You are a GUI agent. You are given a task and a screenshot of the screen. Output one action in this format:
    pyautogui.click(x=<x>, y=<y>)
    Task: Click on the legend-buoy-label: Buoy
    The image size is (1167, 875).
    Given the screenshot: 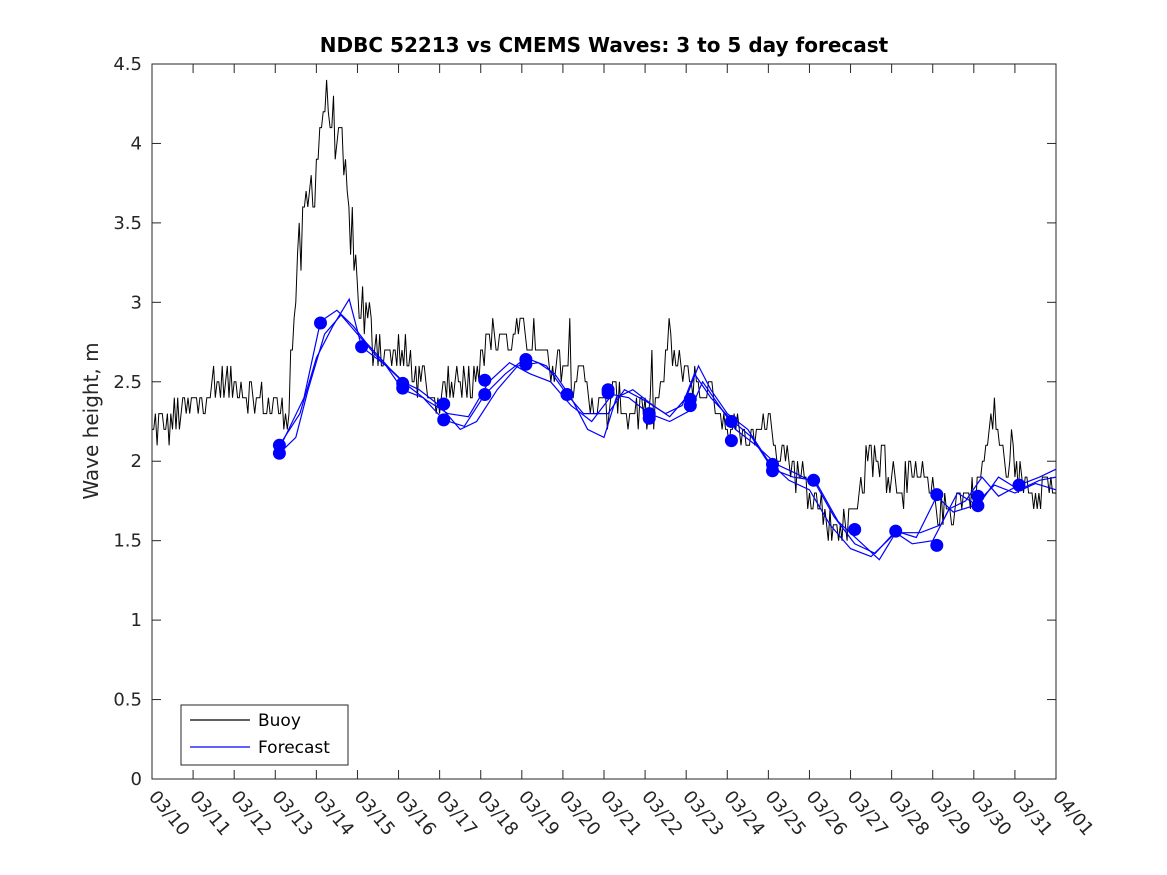 What is the action you would take?
    pyautogui.click(x=279, y=721)
    